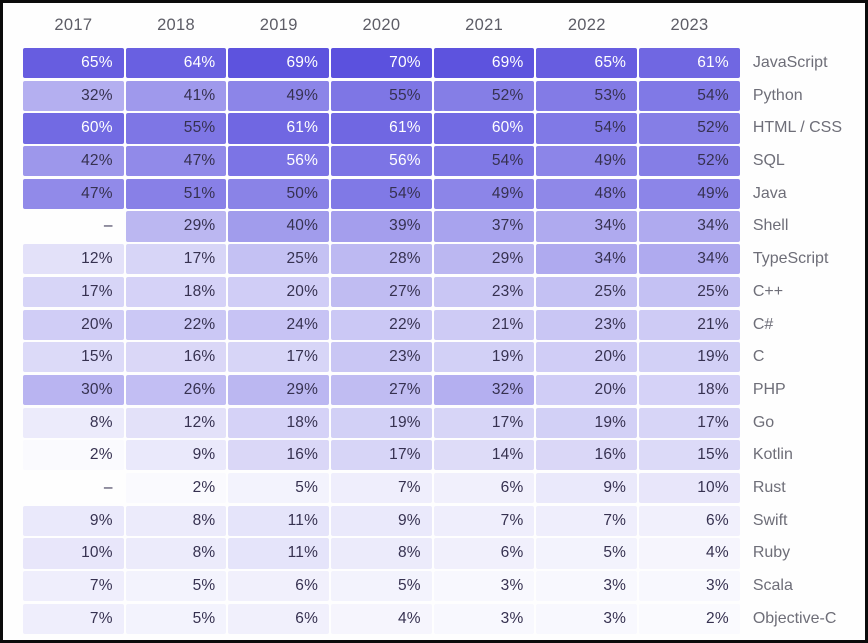  I want to click on heatmap-cell: 42%, so click(73, 161).